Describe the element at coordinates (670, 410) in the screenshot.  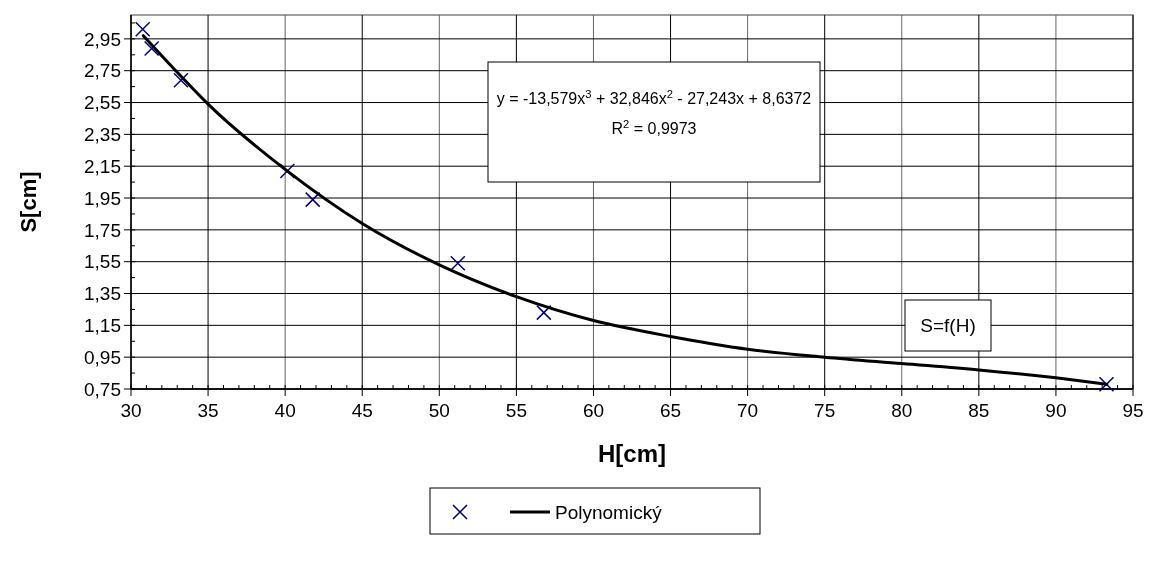
I see `x-tick-label: 65` at that location.